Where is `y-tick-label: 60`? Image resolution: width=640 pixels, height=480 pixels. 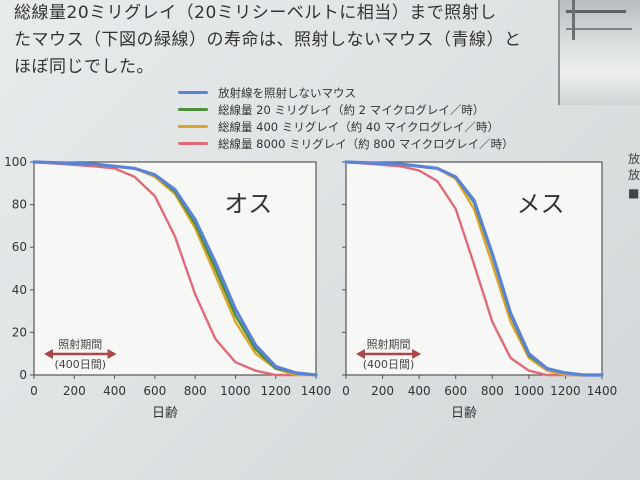 y-tick-label: 60 is located at coordinates (19, 247).